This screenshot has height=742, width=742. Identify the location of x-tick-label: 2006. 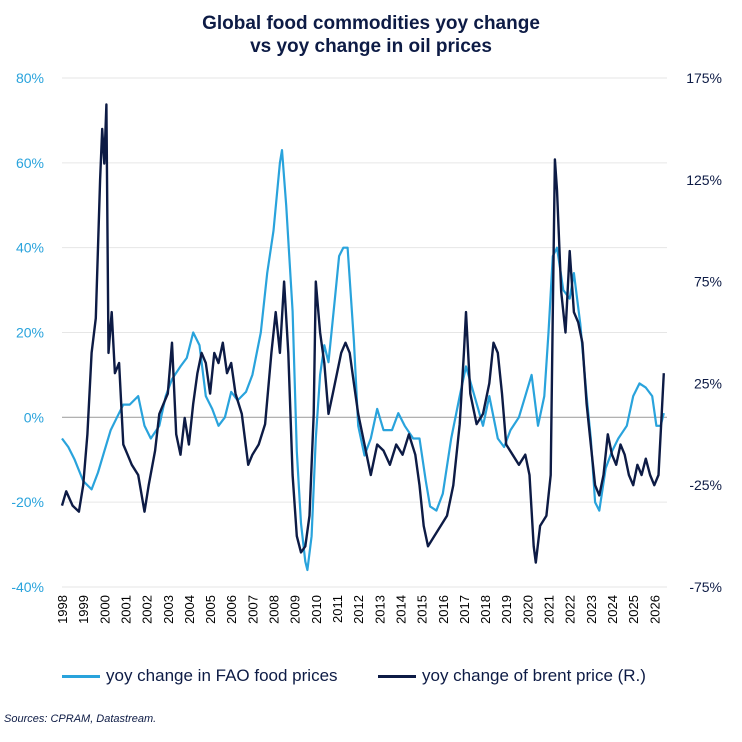
(231, 609).